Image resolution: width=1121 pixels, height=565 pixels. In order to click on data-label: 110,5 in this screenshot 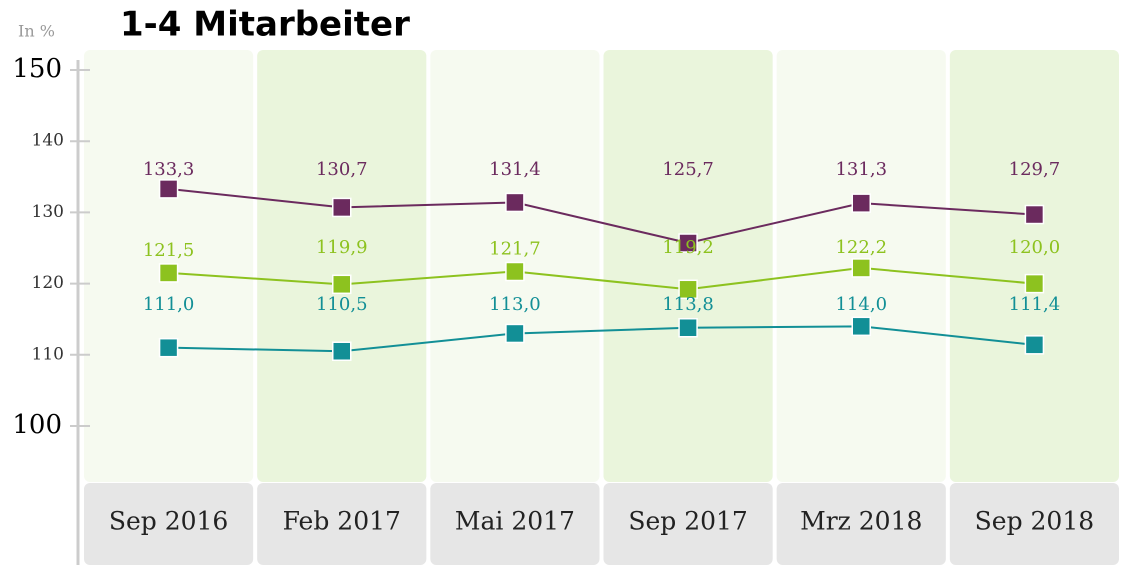, I will do `click(342, 304)`.